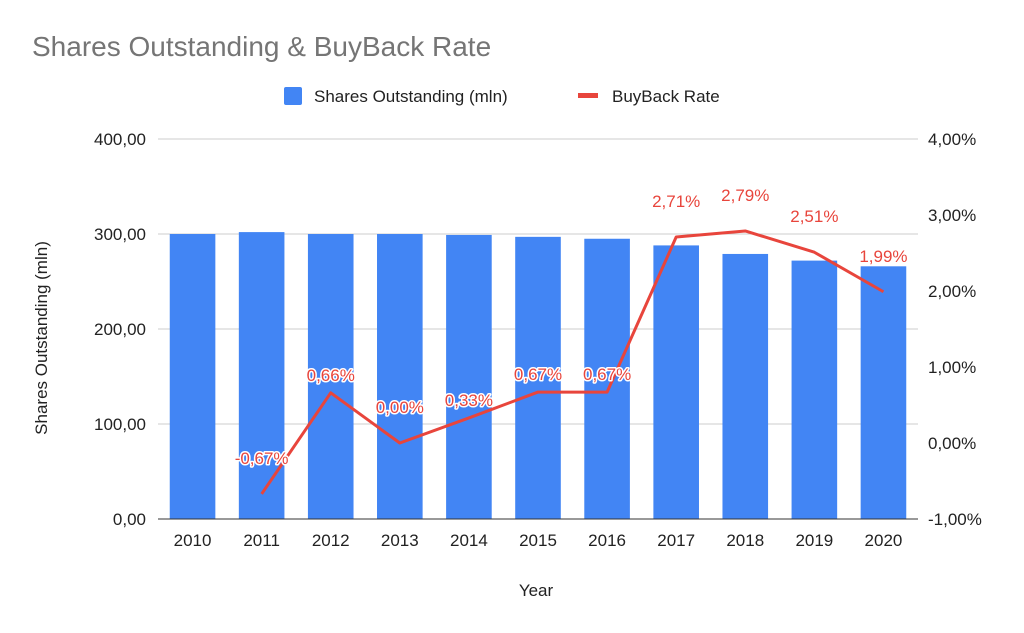 Image resolution: width=1024 pixels, height=633 pixels. What do you see at coordinates (536, 590) in the screenshot?
I see `x-axis-title: Year` at bounding box center [536, 590].